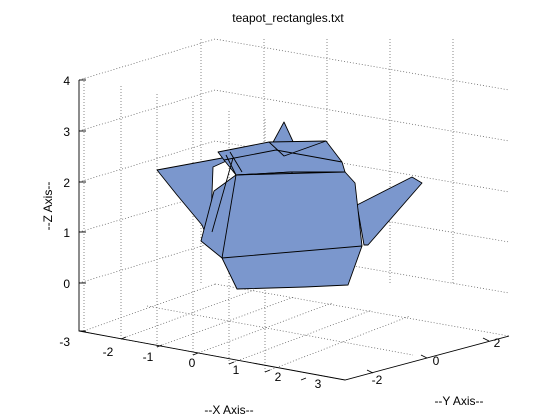  What do you see at coordinates (377, 380) in the screenshot?
I see `y-tick-label: -2` at bounding box center [377, 380].